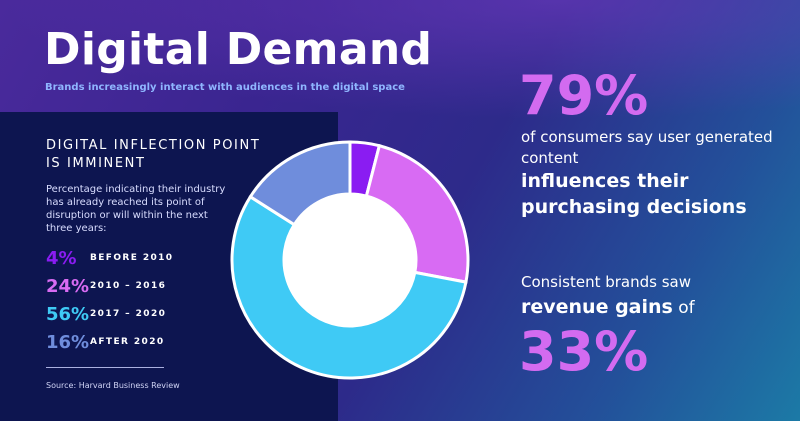 The image size is (800, 421). I want to click on stat-33-bold: revenue gains, so click(597, 307).